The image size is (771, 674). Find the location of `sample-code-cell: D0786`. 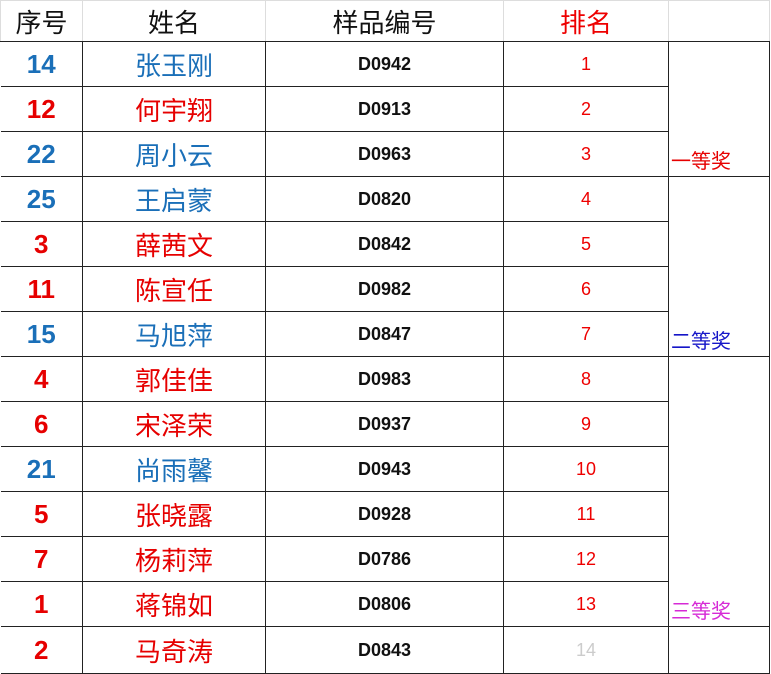

sample-code-cell: D0786 is located at coordinates (384, 559).